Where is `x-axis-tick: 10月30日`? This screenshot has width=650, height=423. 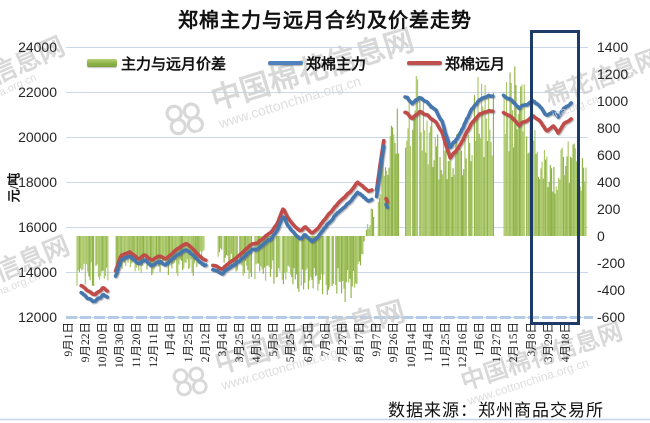 x-axis-tick: 10月30日 is located at coordinates (119, 345).